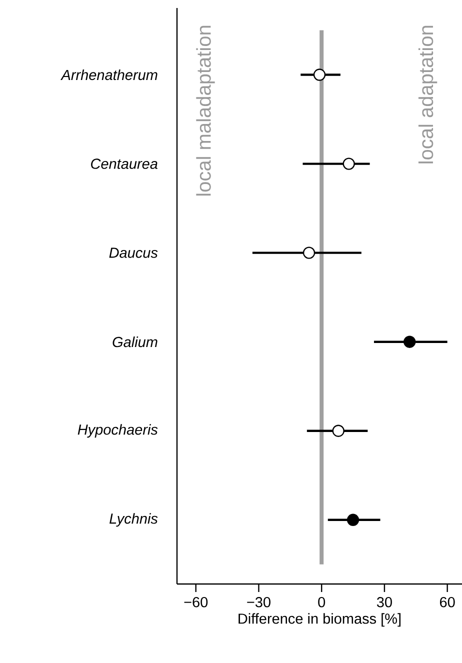  Describe the element at coordinates (134, 520) in the screenshot. I see `y-tick-label: Lychnis` at that location.